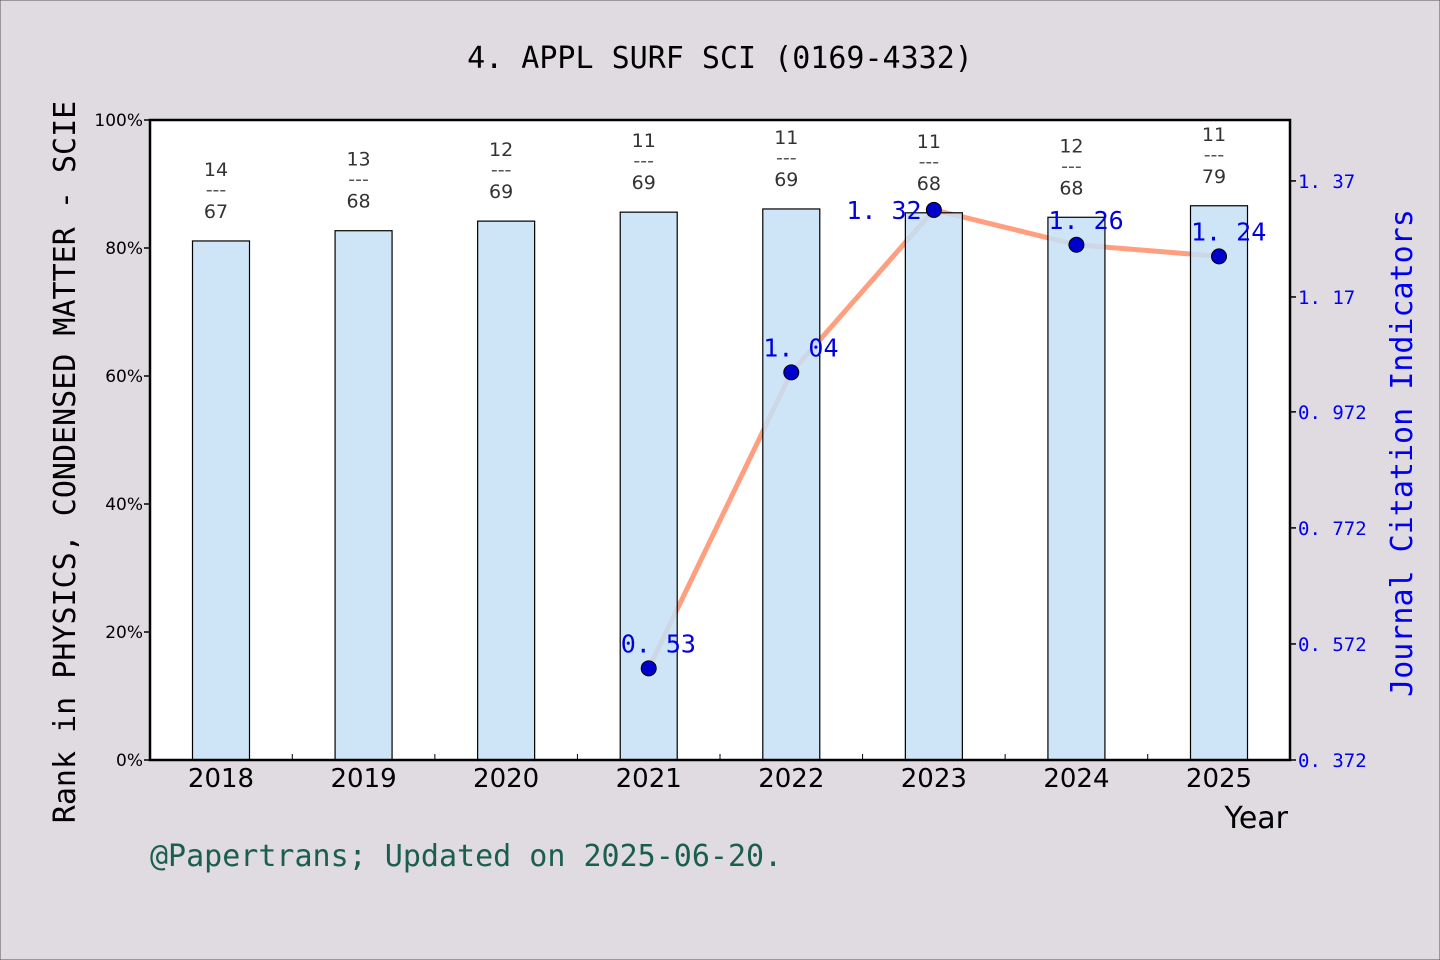 This screenshot has height=960, width=1440. Describe the element at coordinates (363, 495) in the screenshot. I see `bar-2019` at that location.